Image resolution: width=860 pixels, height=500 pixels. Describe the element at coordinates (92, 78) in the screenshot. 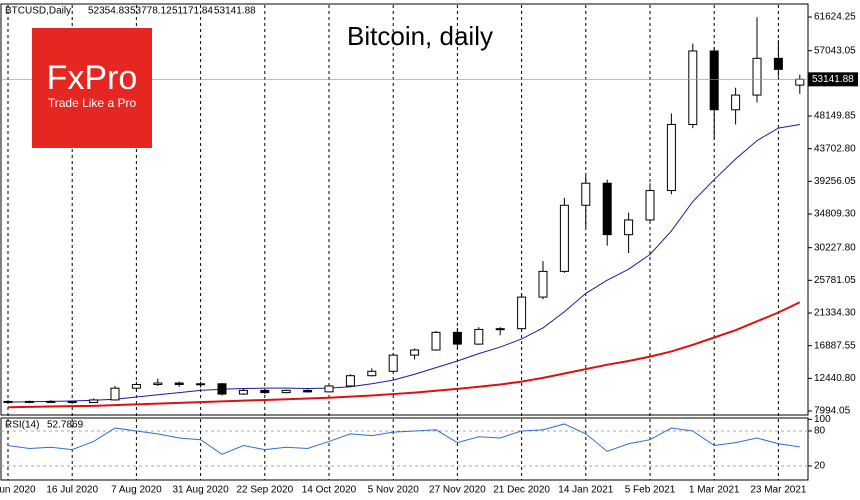

I see `logo-brand: FxPro` at that location.